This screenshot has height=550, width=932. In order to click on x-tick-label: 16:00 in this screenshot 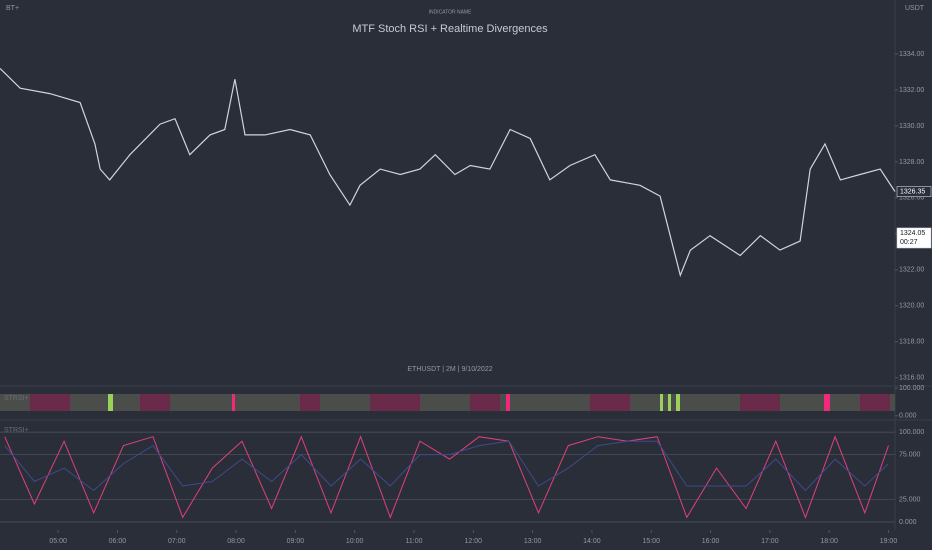, I will do `click(711, 541)`.